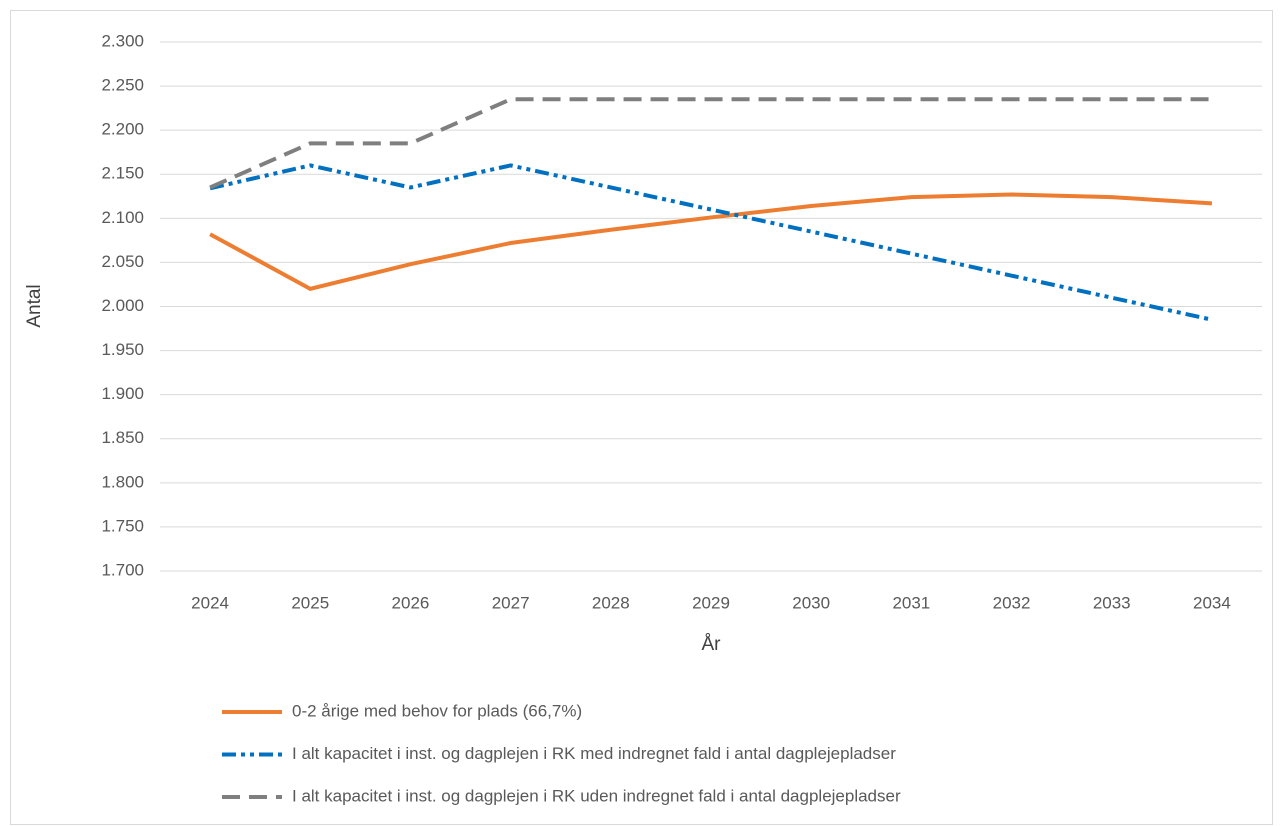  Describe the element at coordinates (1112, 602) in the screenshot. I see `x-tick-label: 2033` at that location.